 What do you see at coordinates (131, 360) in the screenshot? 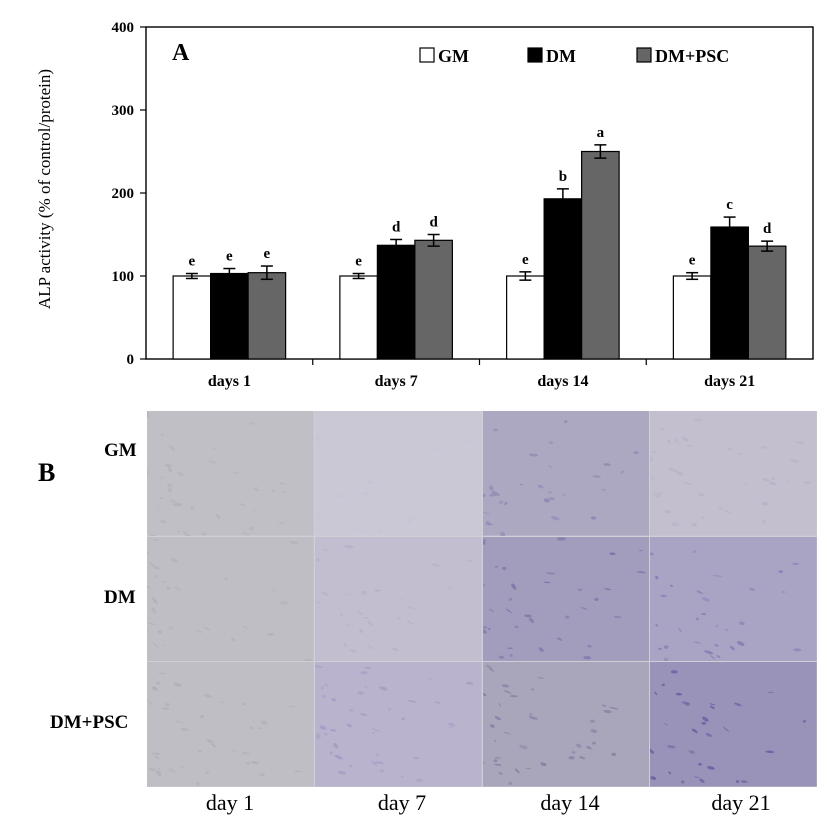
I see `y-tick-label: 0` at bounding box center [131, 360].